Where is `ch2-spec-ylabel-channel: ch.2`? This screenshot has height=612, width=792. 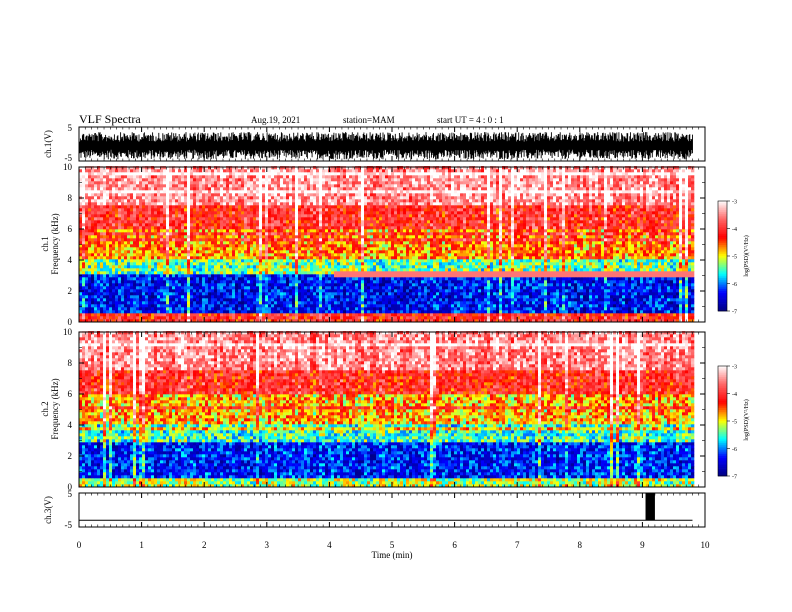
ch2-spec-ylabel-channel: ch.2 is located at coordinates (45, 408).